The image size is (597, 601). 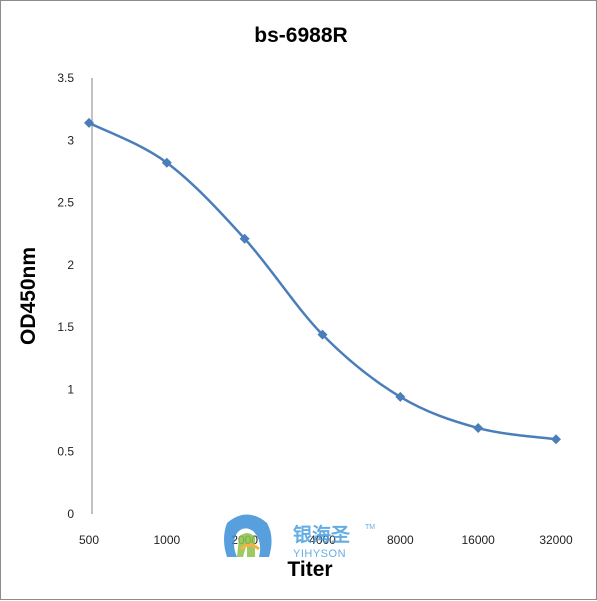 I want to click on y-tick-label: 0.5, so click(x=65, y=452).